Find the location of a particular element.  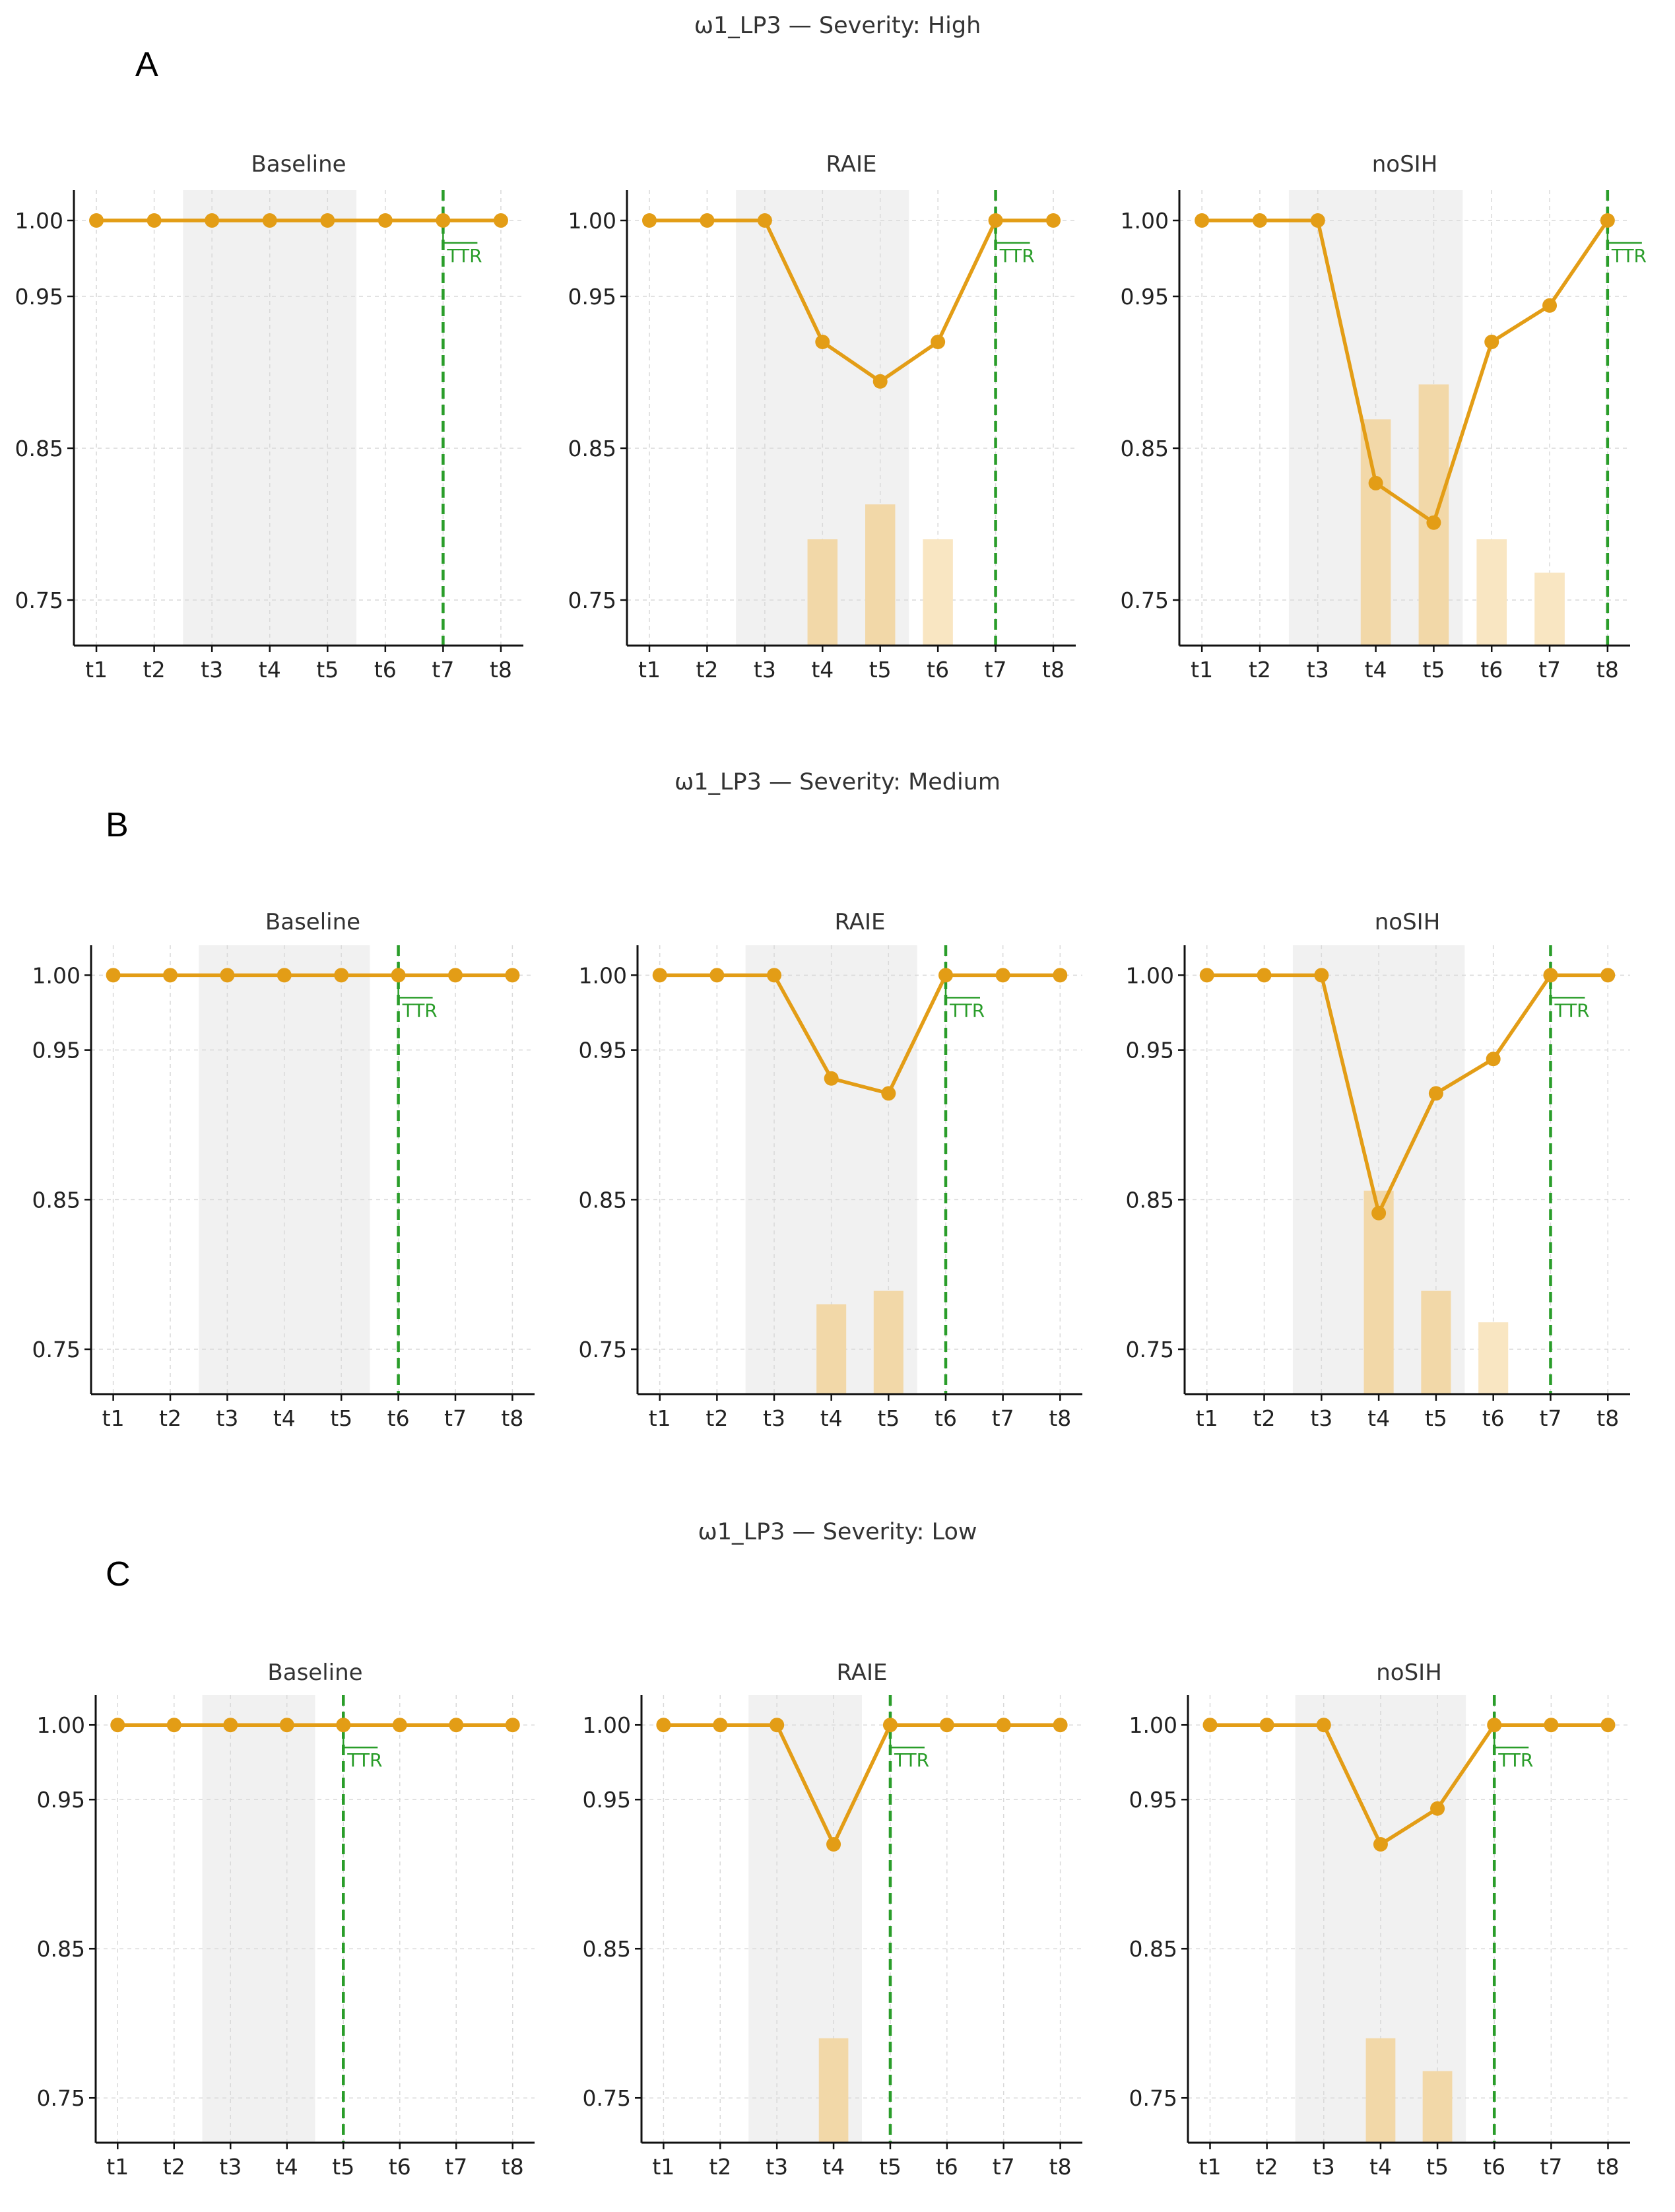

row-title: ω1_LP3 — Severity: Low is located at coordinates (837, 1532).